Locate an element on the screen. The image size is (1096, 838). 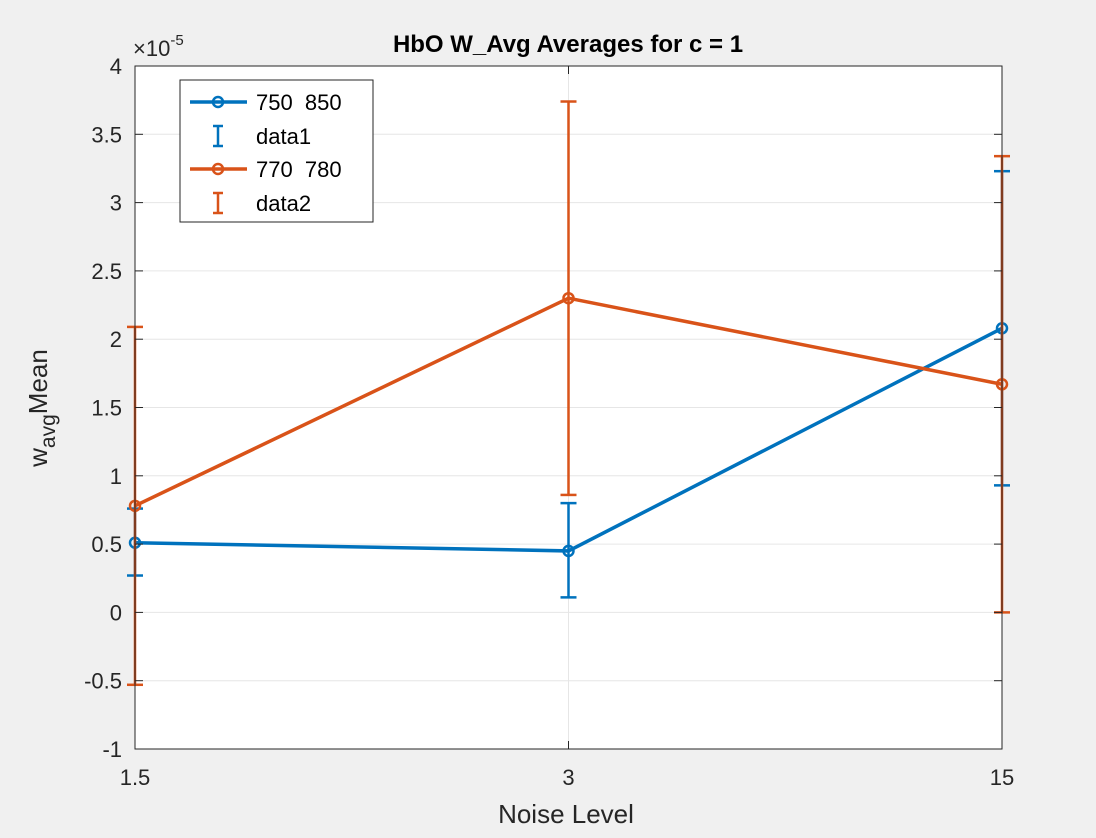
y-exponent-base: ×10 is located at coordinates (151, 48).